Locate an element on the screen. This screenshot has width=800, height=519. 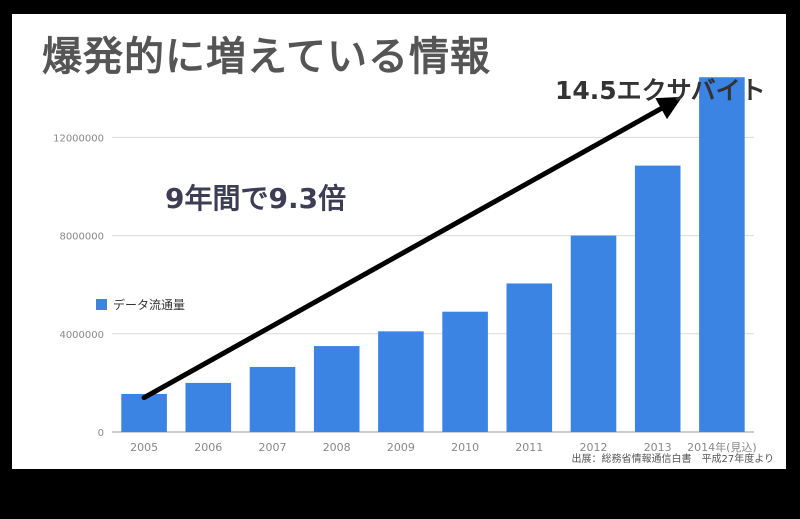
trend-arrow-head is located at coordinates (669, 108).